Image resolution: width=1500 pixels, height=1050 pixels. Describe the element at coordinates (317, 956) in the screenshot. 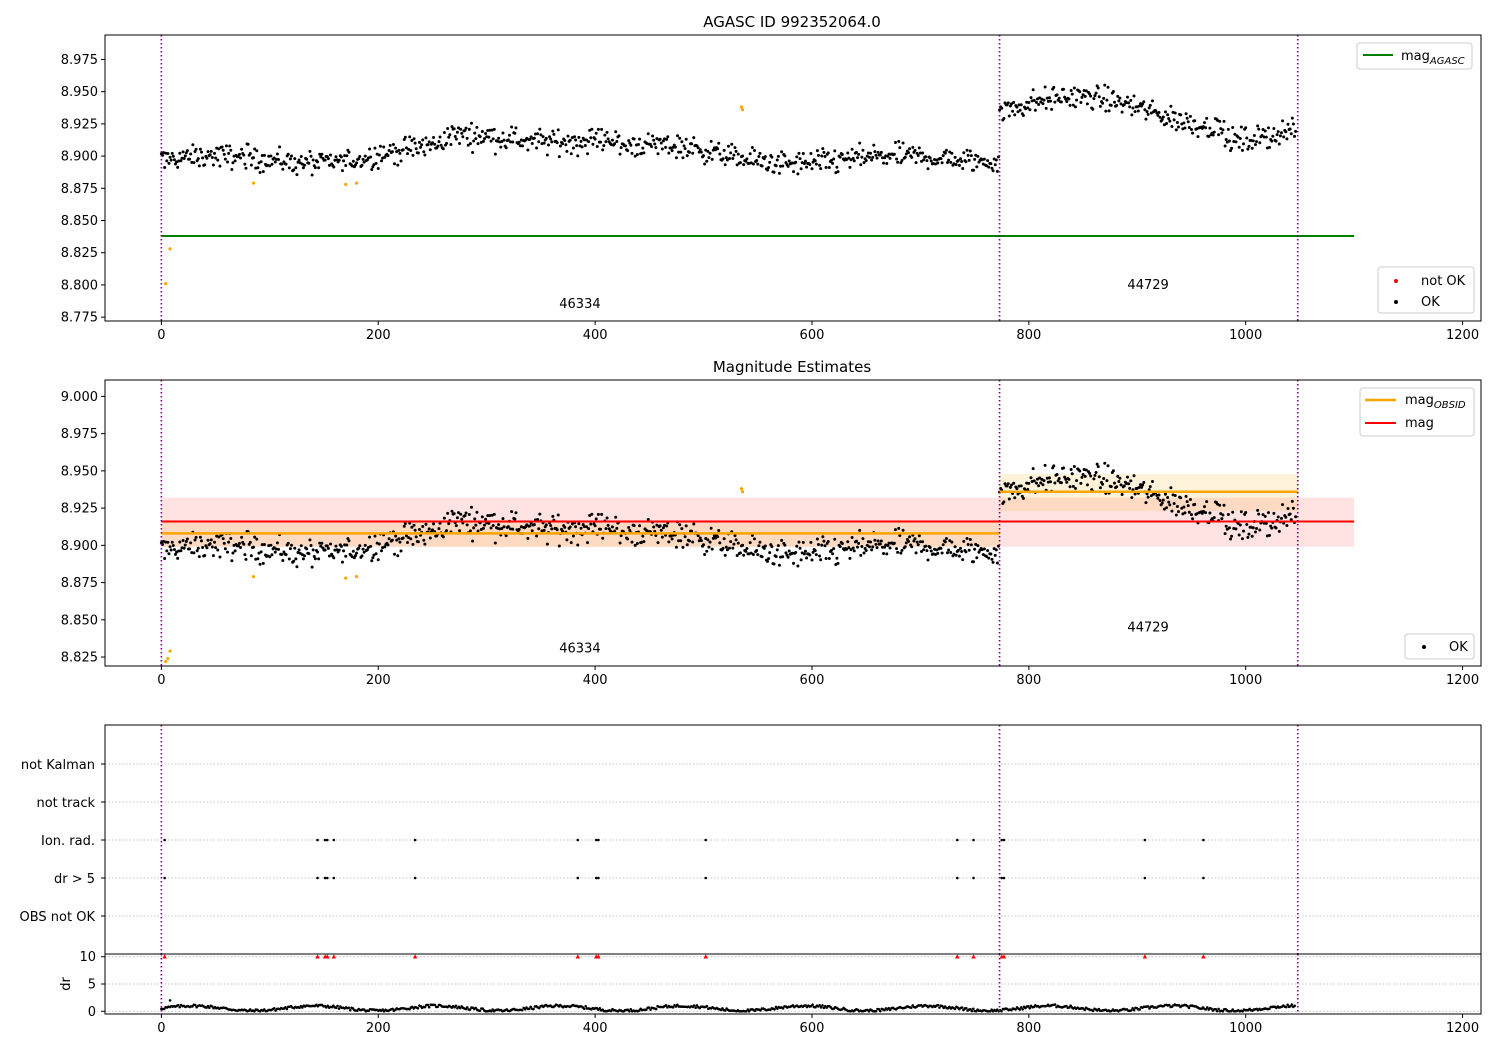

I see `dr-capped-marker` at that location.